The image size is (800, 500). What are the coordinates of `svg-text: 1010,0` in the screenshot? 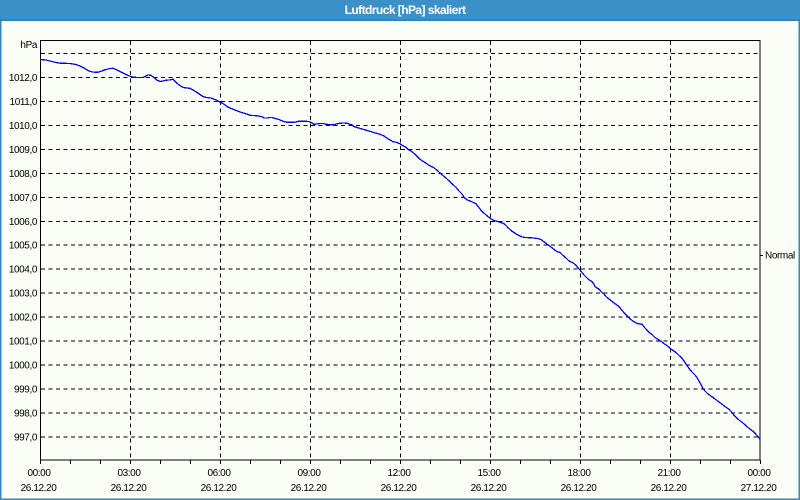 It's located at (23, 126).